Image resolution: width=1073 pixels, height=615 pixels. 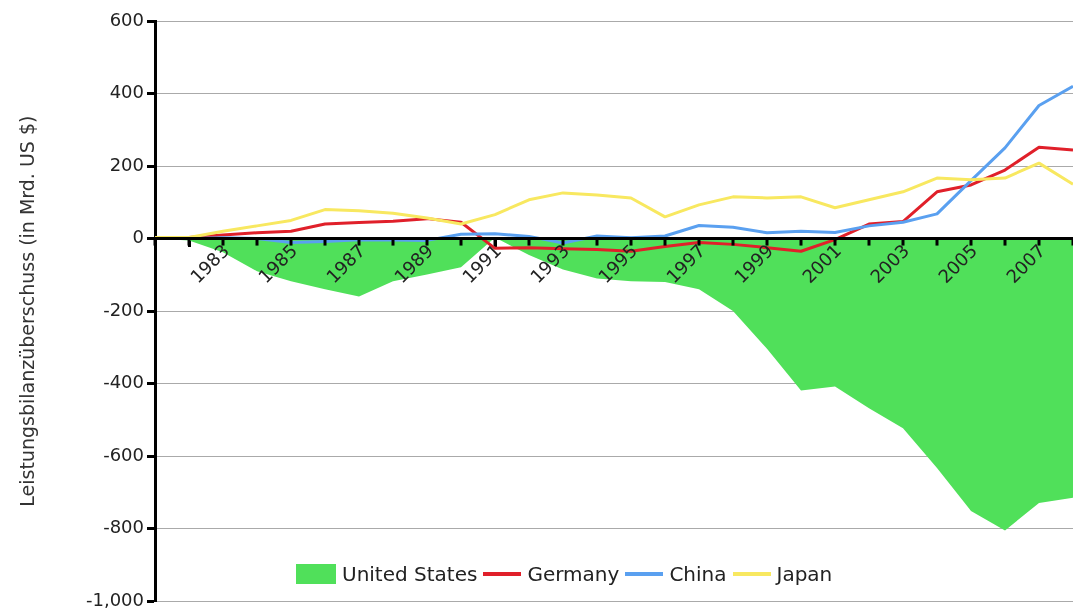 What do you see at coordinates (123, 527) in the screenshot?
I see `y-tick-label: -800` at bounding box center [123, 527].